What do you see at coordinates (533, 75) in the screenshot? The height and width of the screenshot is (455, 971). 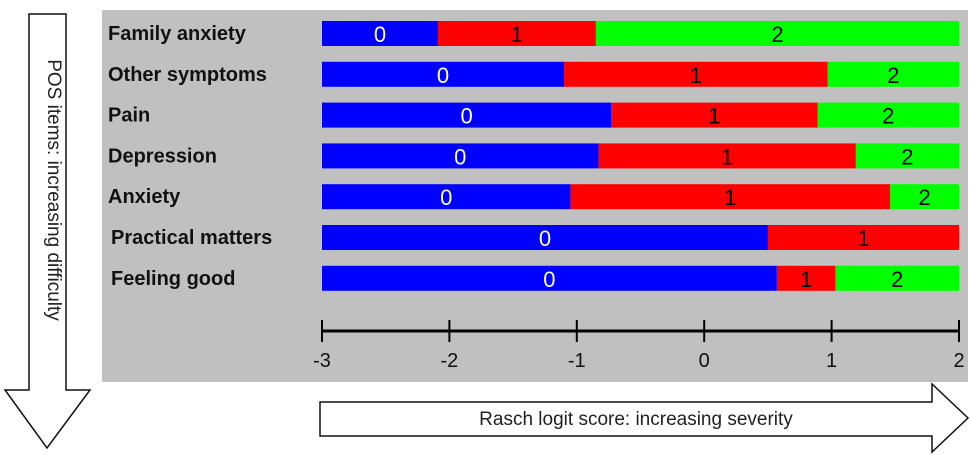 I see `bar-row: Other symptoms 0 1 2` at bounding box center [533, 75].